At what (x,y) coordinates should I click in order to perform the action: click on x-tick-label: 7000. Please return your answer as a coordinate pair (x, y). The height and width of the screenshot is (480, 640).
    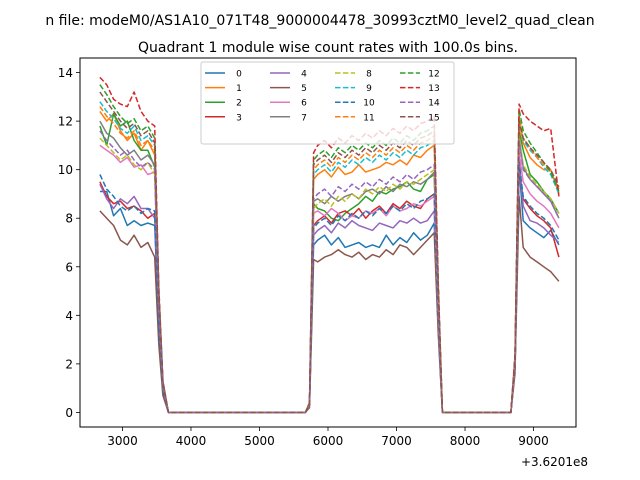
    Looking at the image, I should click on (396, 441).